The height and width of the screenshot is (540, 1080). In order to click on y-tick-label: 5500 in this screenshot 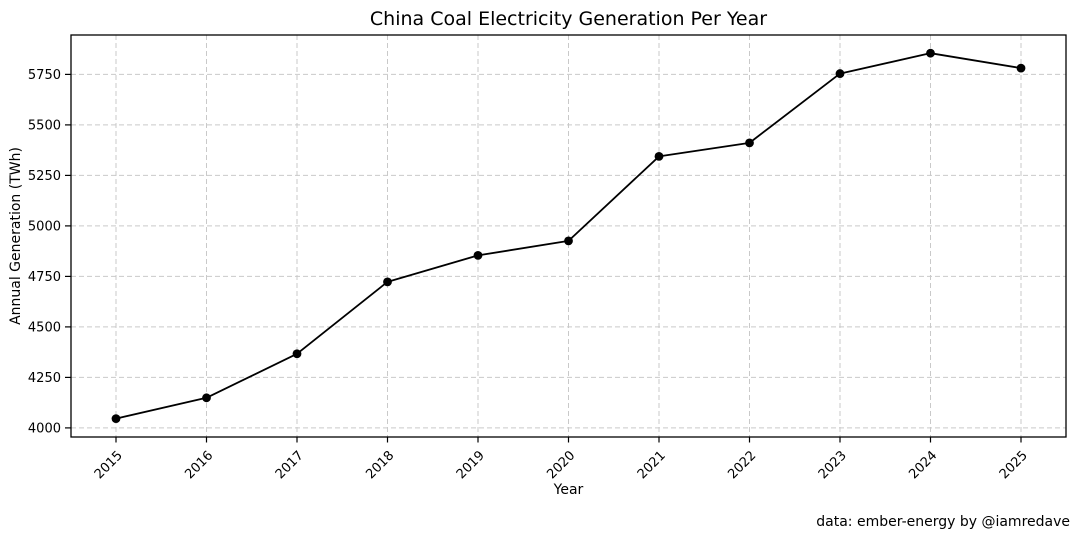, I will do `click(44, 125)`.